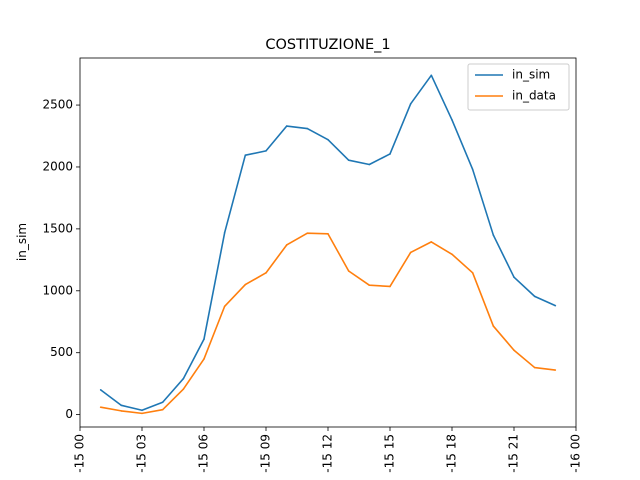  What do you see at coordinates (327, 45) in the screenshot?
I see `chart-title: COSTITUZIONE_1` at bounding box center [327, 45].